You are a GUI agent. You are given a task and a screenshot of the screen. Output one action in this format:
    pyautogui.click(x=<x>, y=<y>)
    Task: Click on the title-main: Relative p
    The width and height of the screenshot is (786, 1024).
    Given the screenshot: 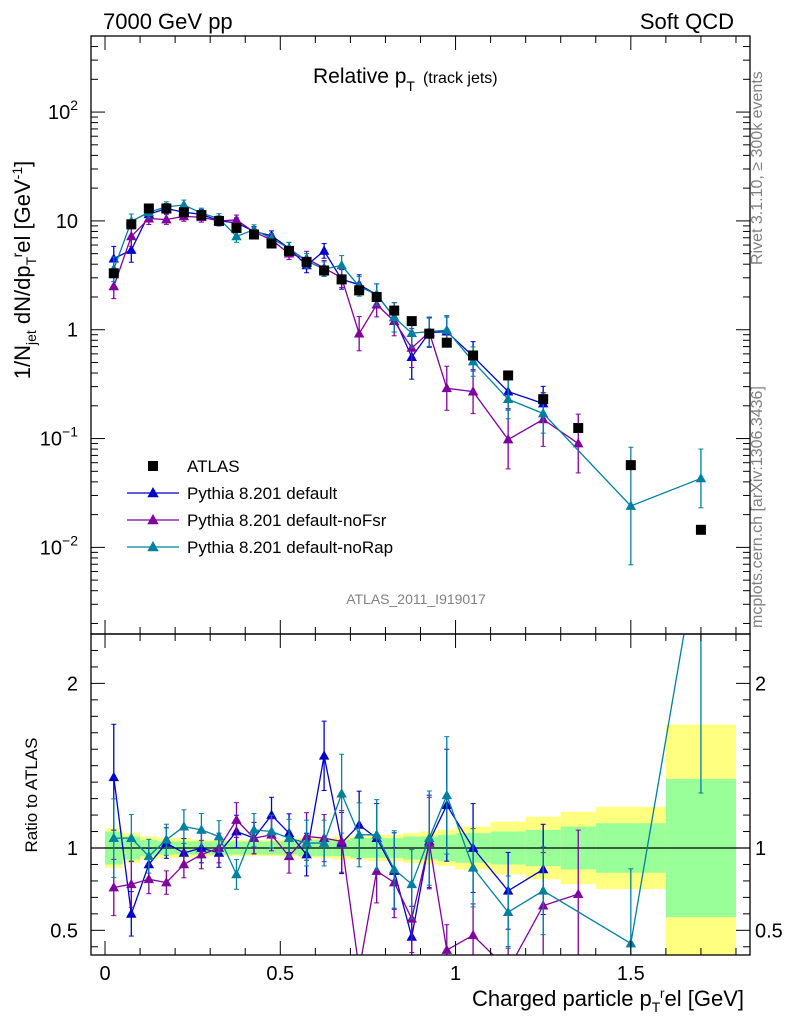 What is the action you would take?
    pyautogui.click(x=359, y=76)
    